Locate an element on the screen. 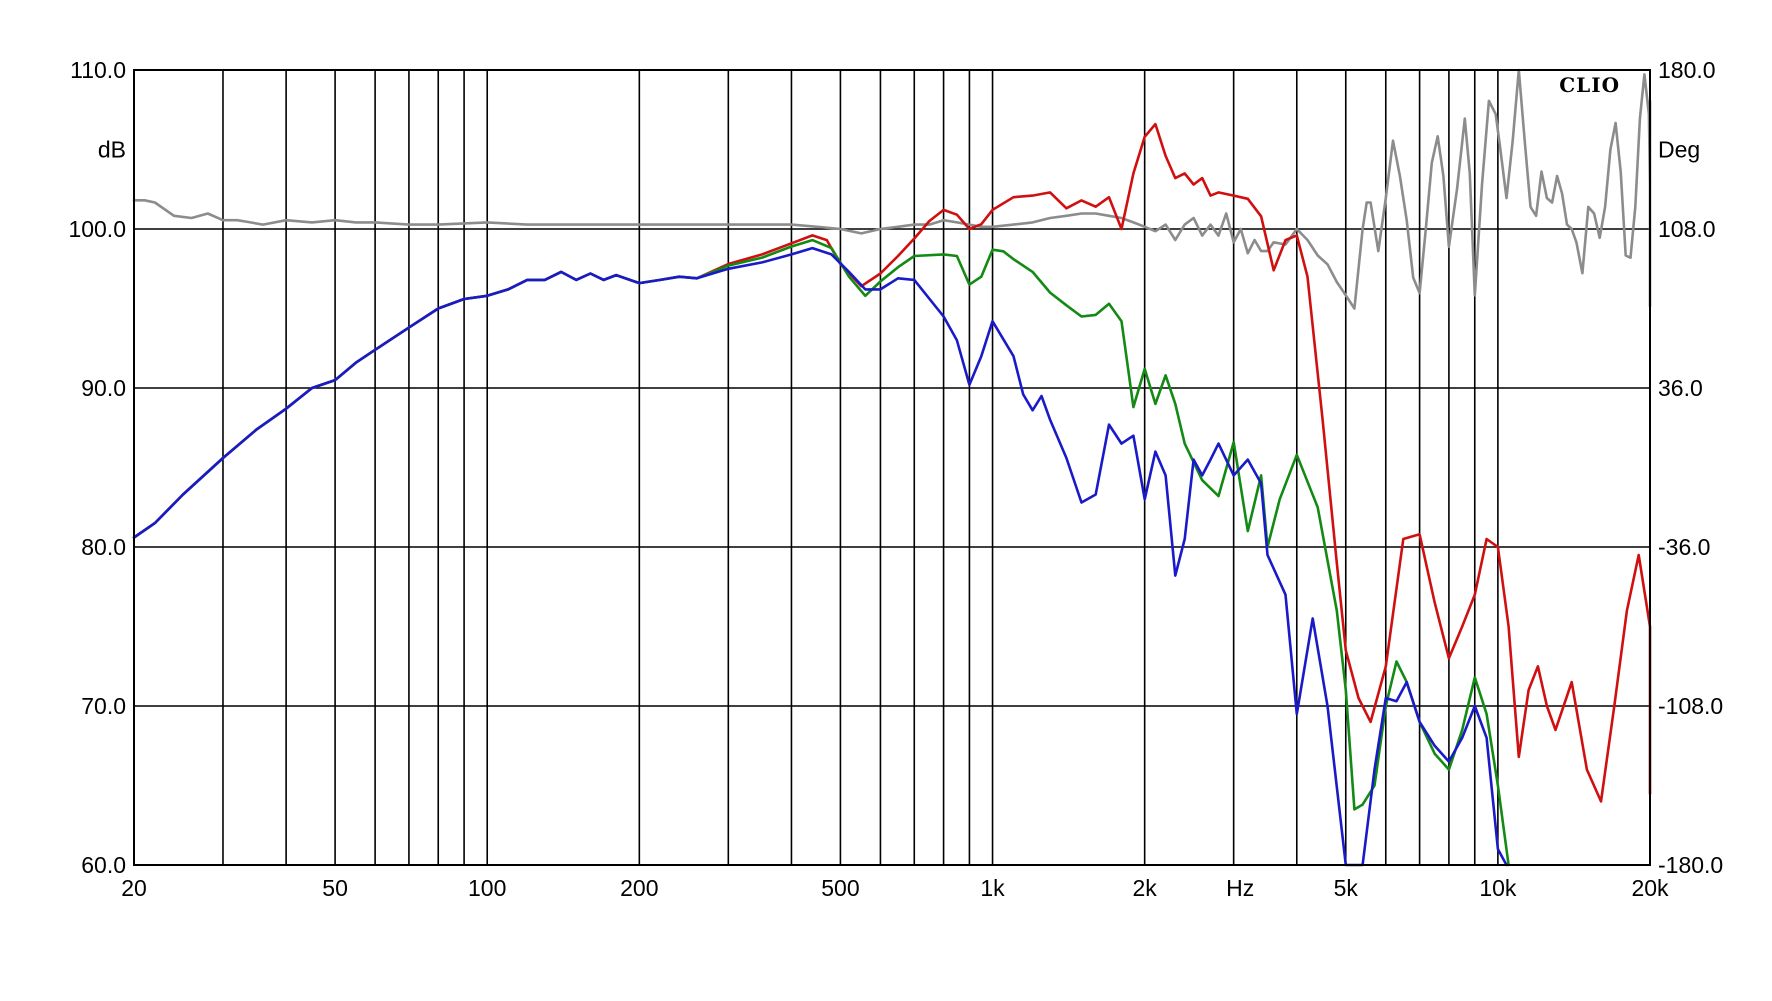 The width and height of the screenshot is (1772, 1001). y-tick-label: 90.0 is located at coordinates (103, 388).